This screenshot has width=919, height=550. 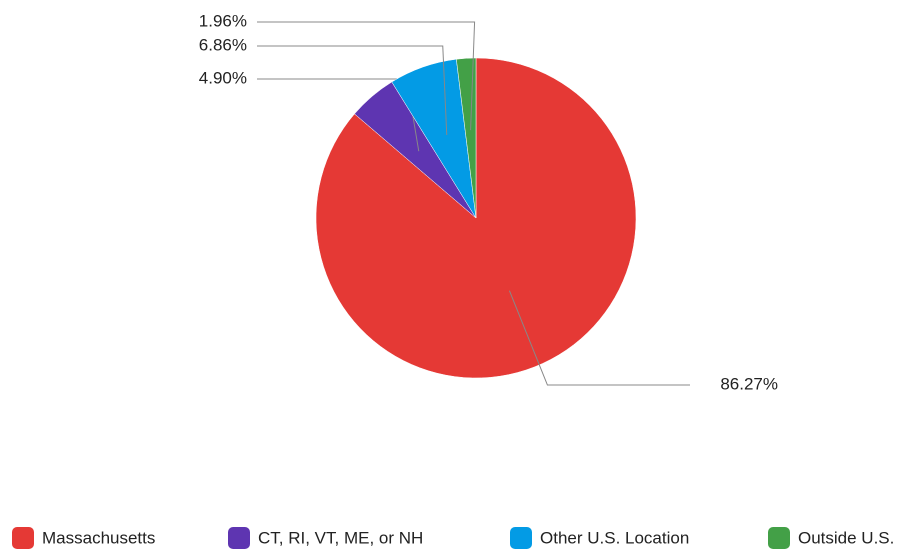 I want to click on legend-label: Outside U.S., so click(x=846, y=537).